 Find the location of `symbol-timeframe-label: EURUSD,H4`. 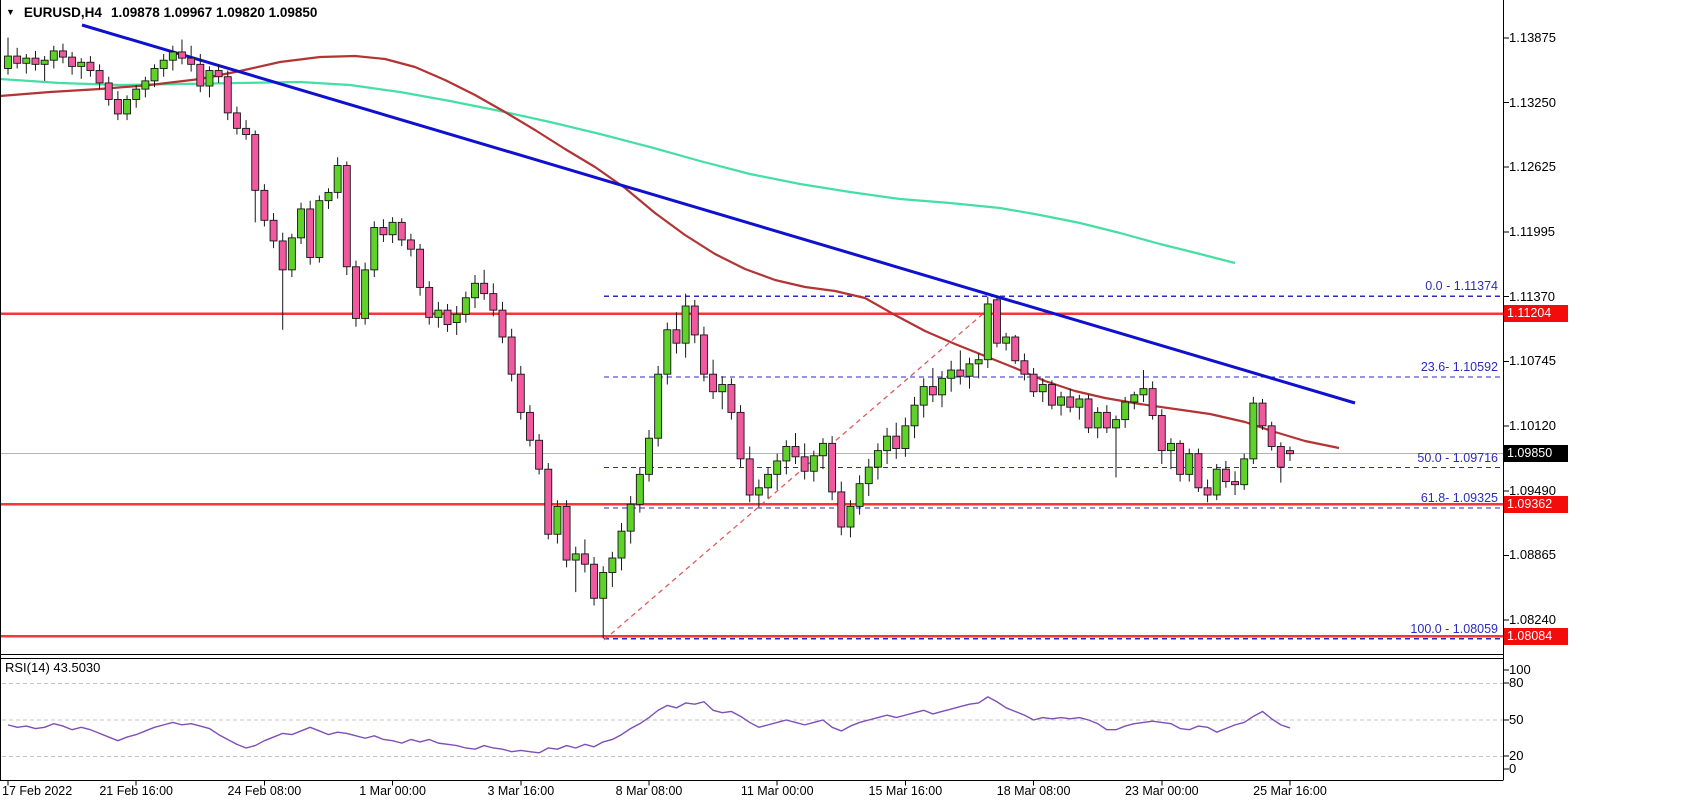

symbol-timeframe-label: EURUSD,H4 is located at coordinates (62, 12).